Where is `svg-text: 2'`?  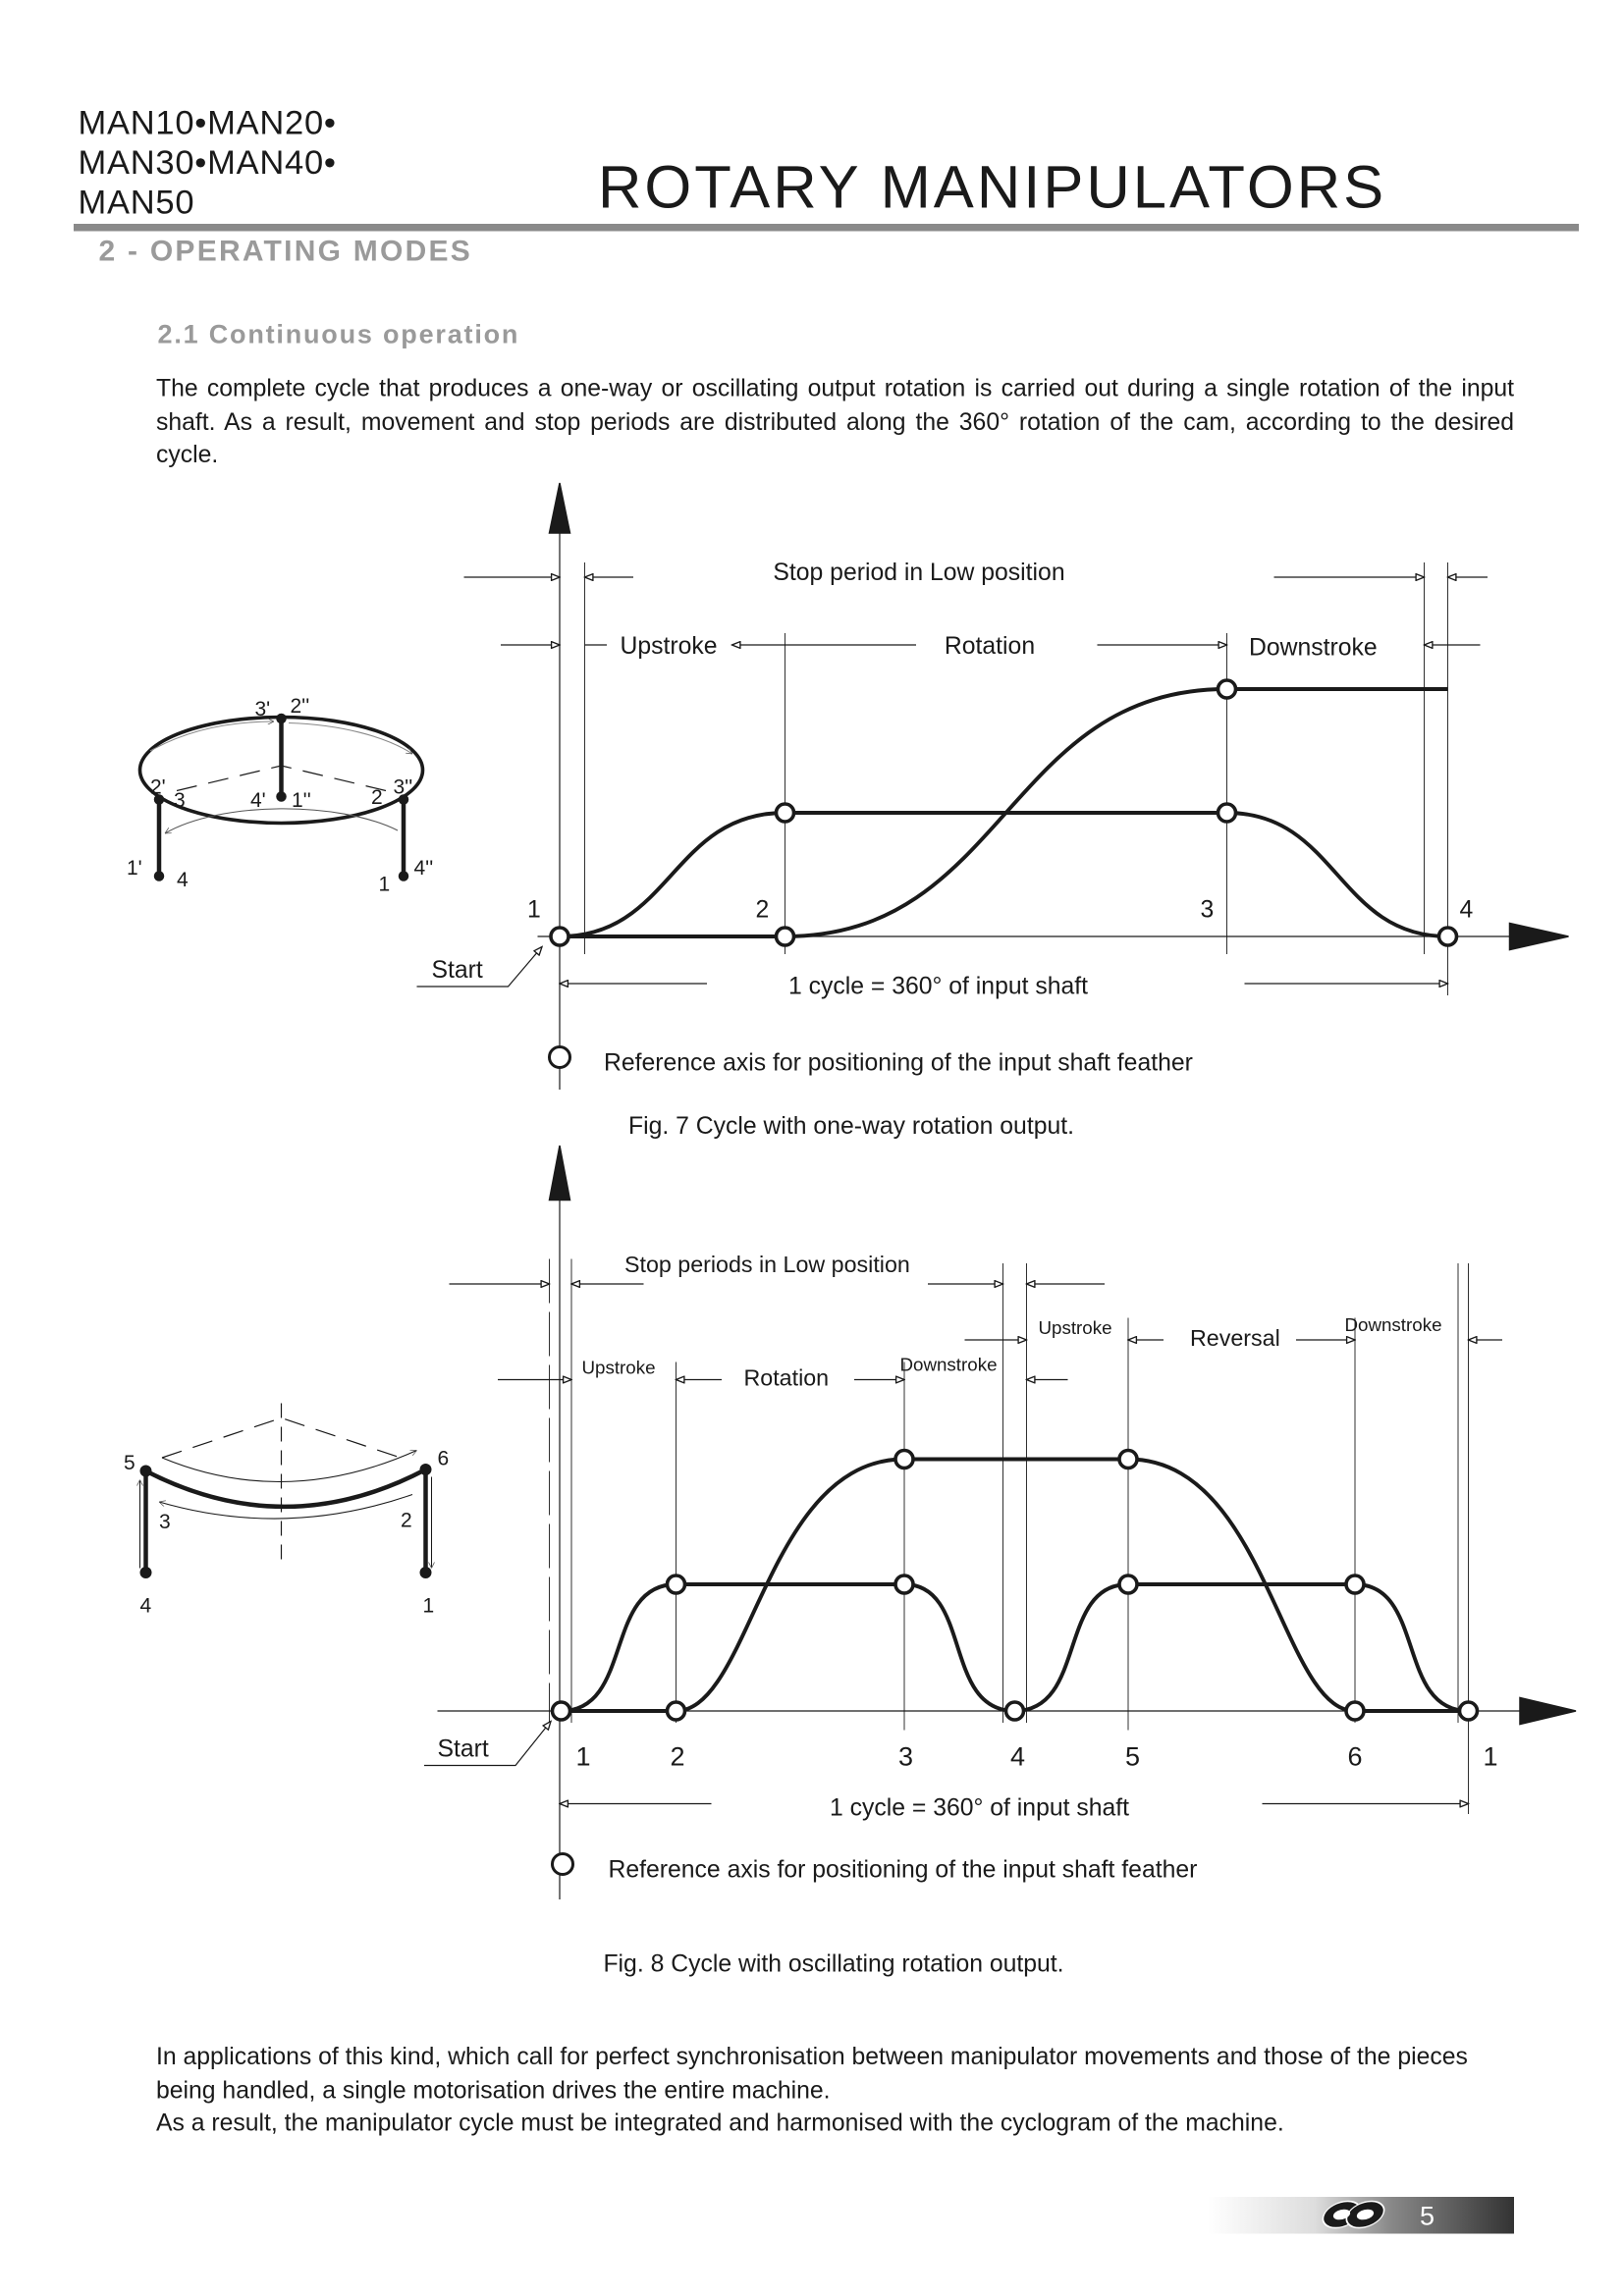 svg-text: 2' is located at coordinates (158, 787).